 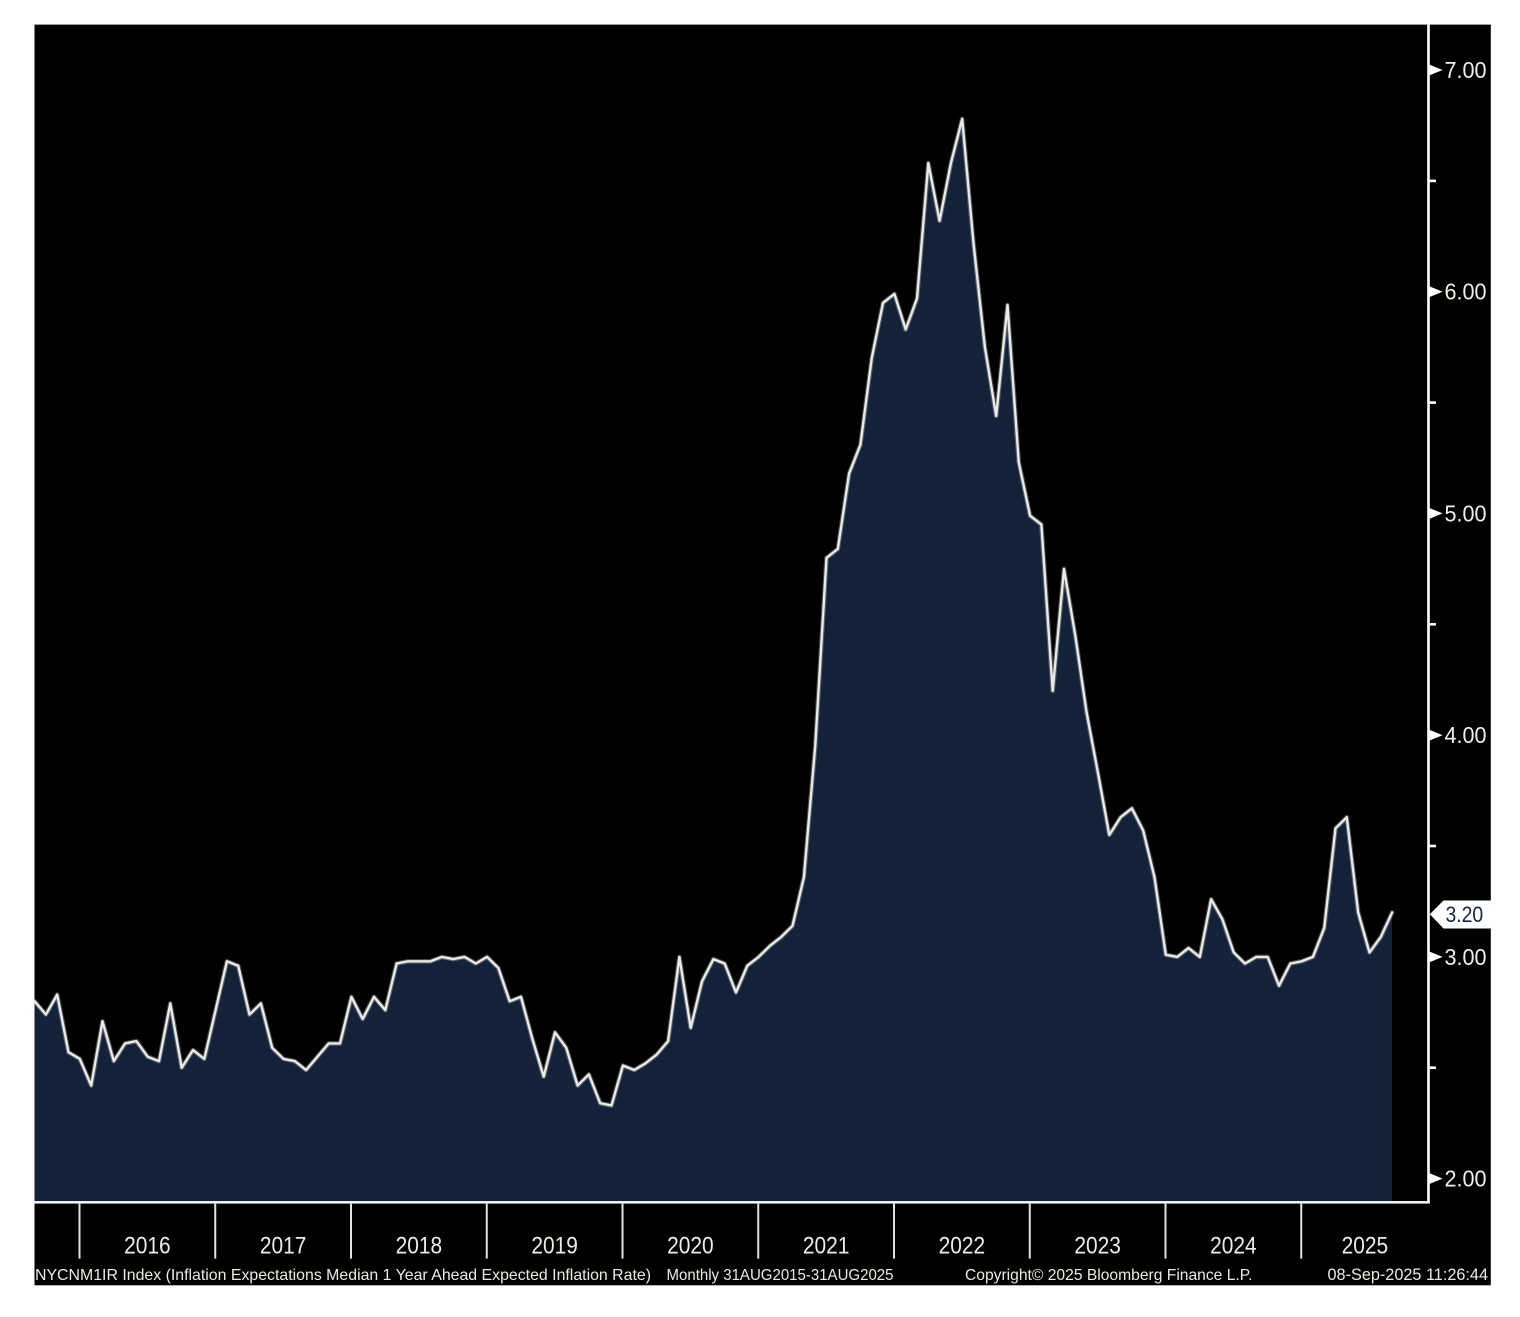 I want to click on svg-text: 2020, so click(x=690, y=1246).